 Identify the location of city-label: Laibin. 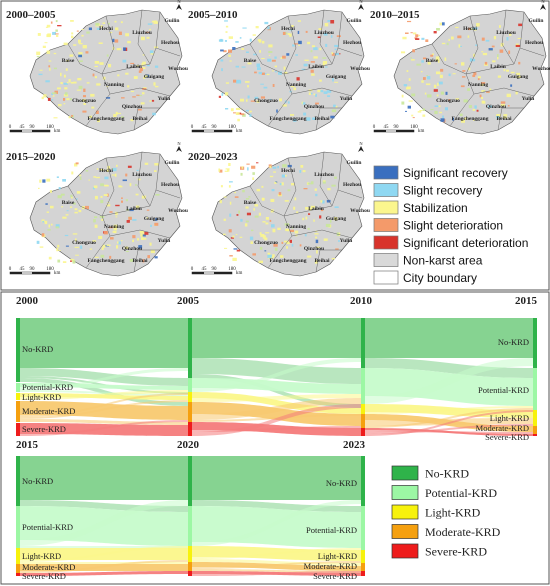
(316, 67).